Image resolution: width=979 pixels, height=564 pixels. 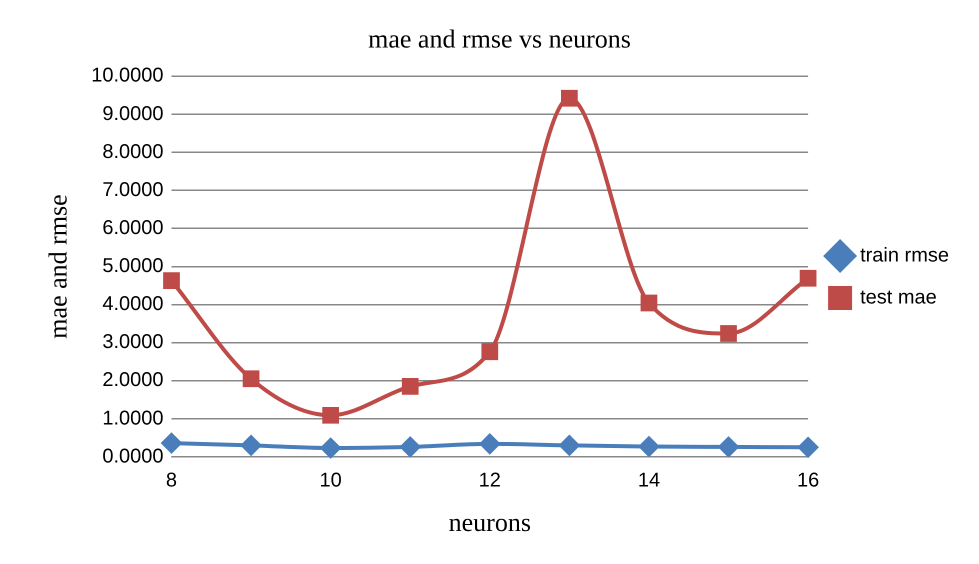 What do you see at coordinates (489, 523) in the screenshot?
I see `x-axis-title: neurons` at bounding box center [489, 523].